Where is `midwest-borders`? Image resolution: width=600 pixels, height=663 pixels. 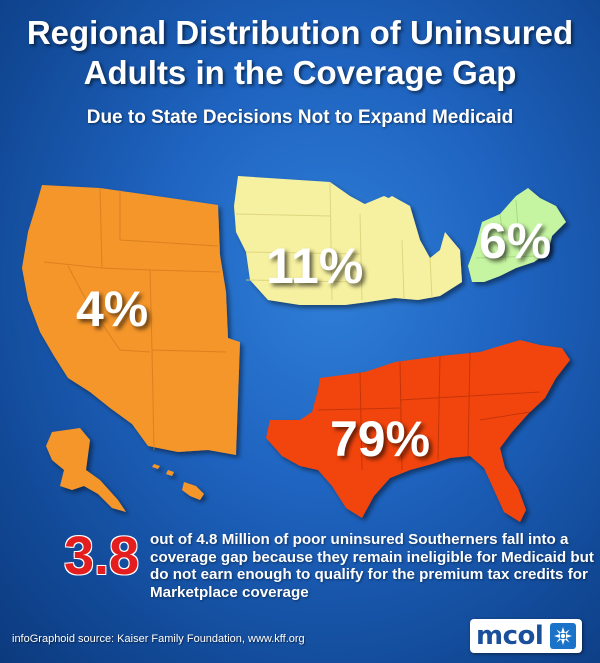 midwest-borders is located at coordinates (334, 241).